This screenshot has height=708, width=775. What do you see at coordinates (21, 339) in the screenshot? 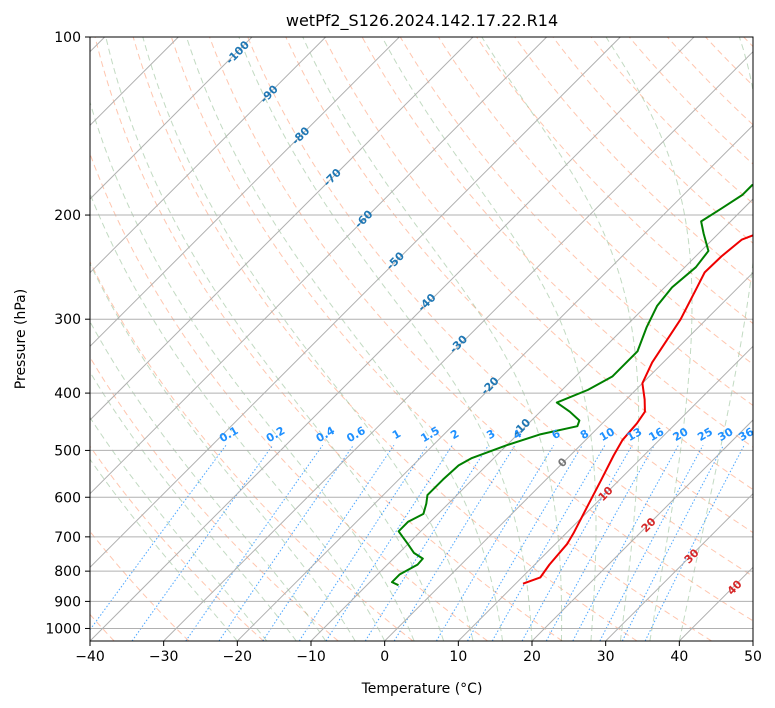
I see `y-axis-label: Pressure (hPa)` at bounding box center [21, 339].